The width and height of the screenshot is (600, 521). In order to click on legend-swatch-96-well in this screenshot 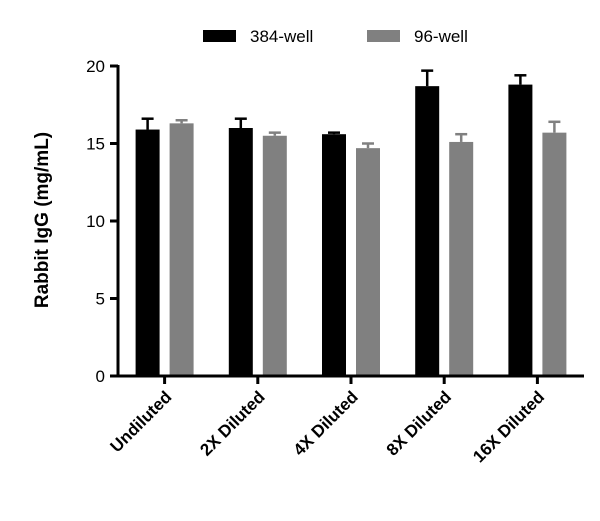, I will do `click(383, 36)`.